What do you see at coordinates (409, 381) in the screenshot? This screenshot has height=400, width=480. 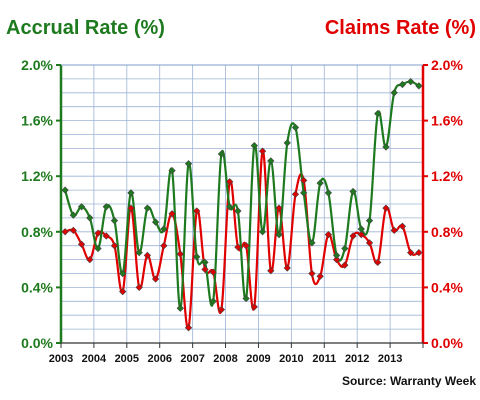 I see `source-note: Source: Warranty Week` at bounding box center [409, 381].